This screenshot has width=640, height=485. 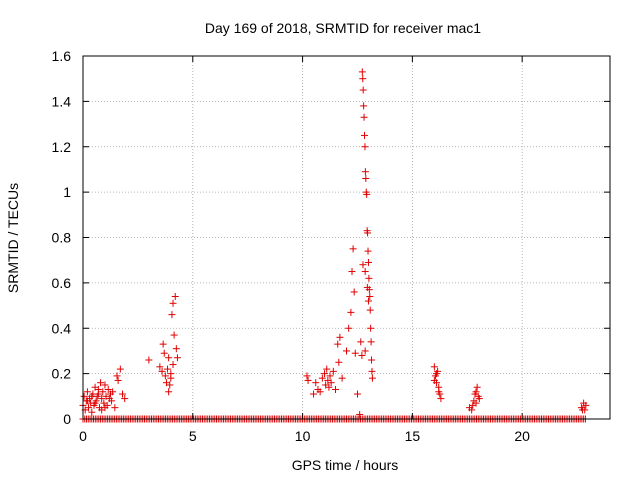 What do you see at coordinates (193, 436) in the screenshot?
I see `x-tick-label: 5` at bounding box center [193, 436].